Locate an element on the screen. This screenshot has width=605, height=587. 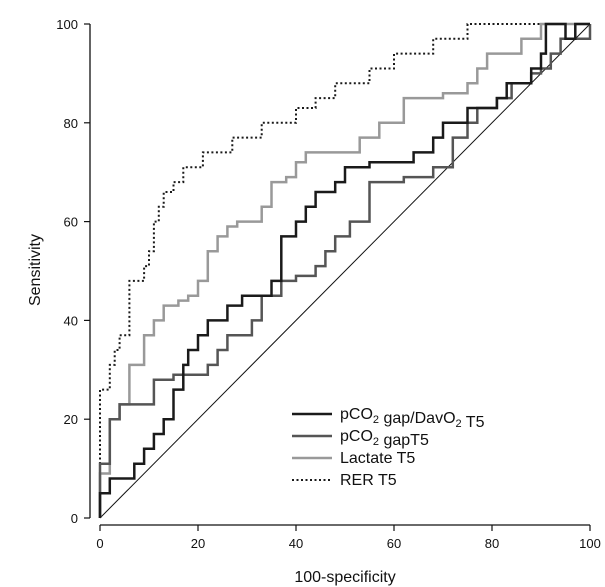
y-tick-label: 100 is located at coordinates (67, 24).